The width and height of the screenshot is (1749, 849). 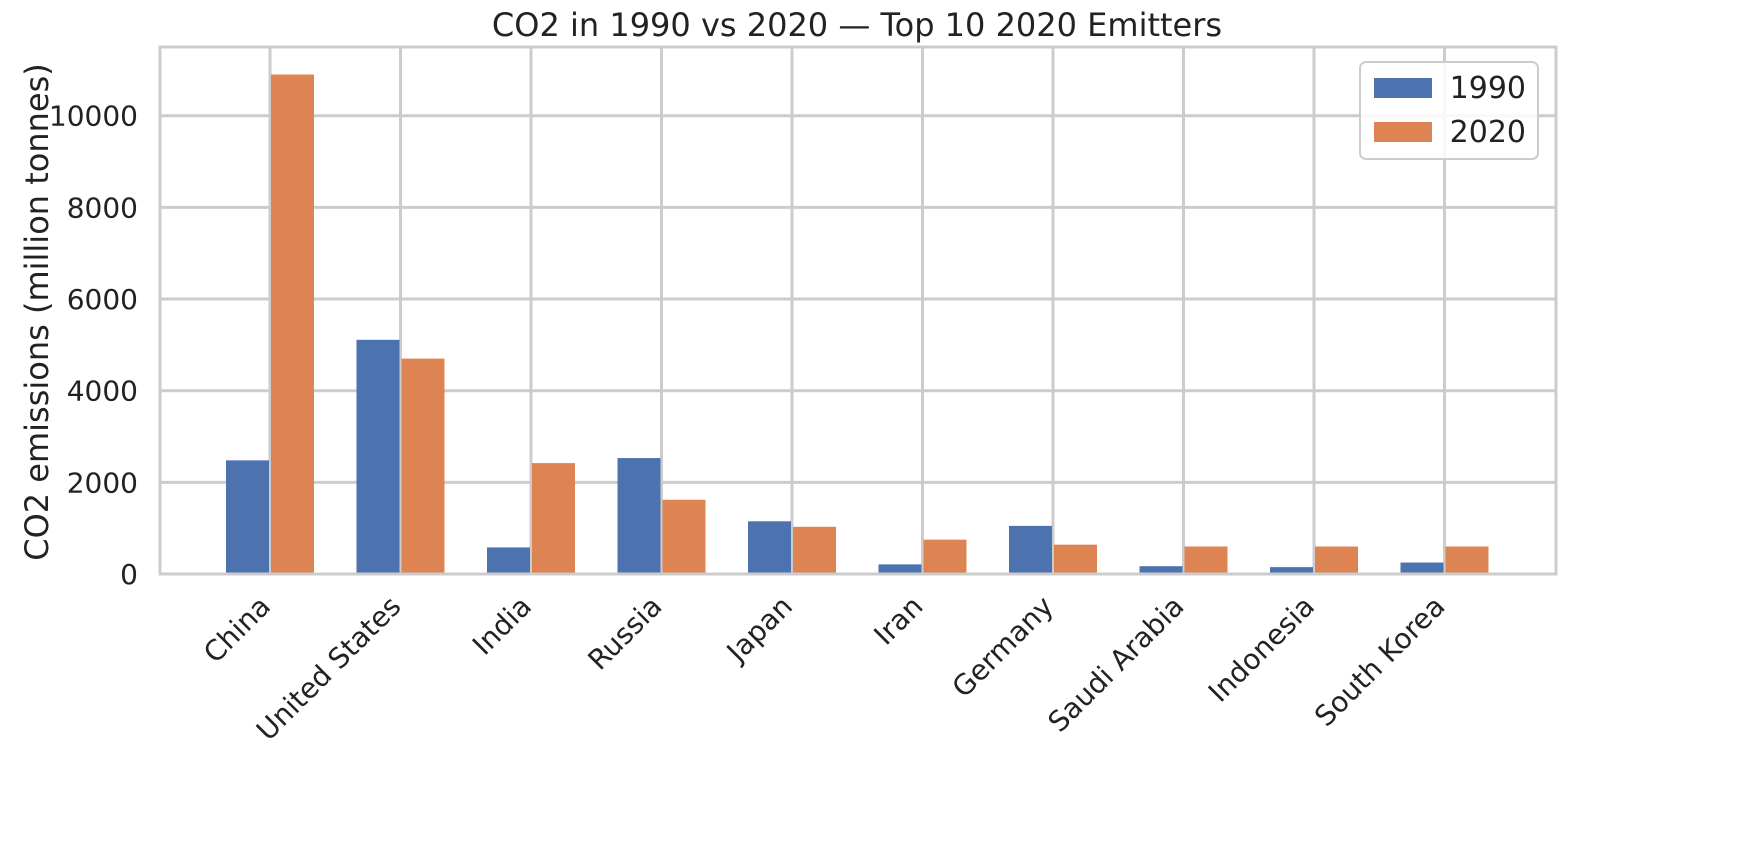 I want to click on x-tick-label: Germany, so click(x=1003, y=647).